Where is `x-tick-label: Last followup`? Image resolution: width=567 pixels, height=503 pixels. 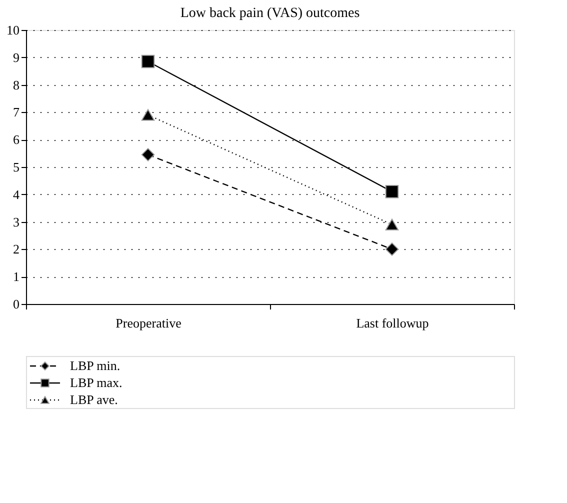
x-tick-label: Last followup is located at coordinates (392, 323).